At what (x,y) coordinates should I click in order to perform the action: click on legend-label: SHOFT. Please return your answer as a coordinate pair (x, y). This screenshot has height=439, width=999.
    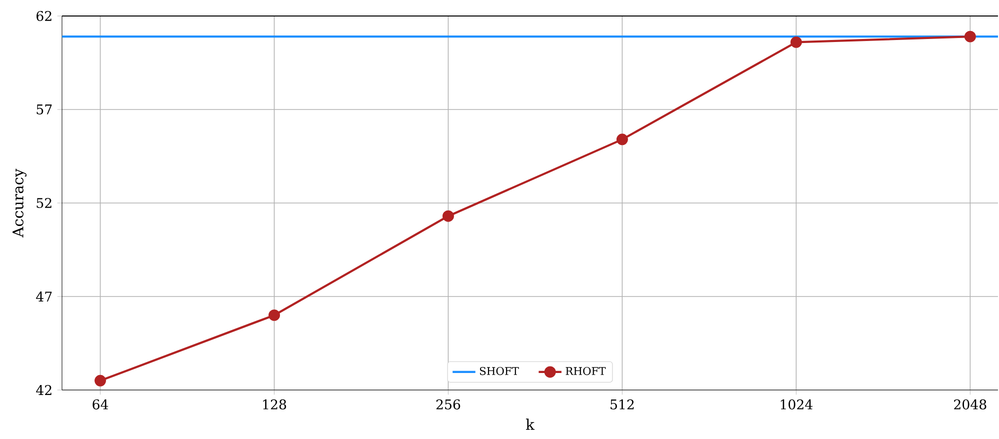
    Looking at the image, I should click on (499, 371).